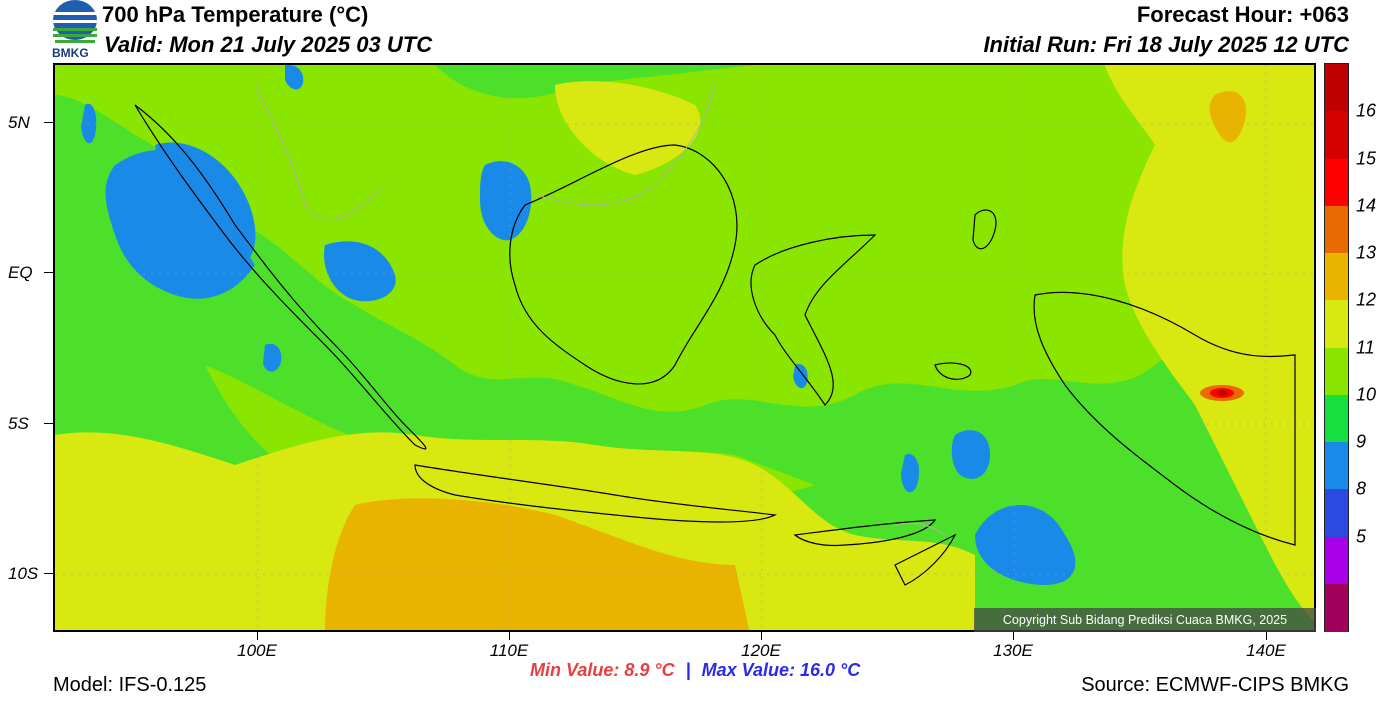 Image resolution: width=1400 pixels, height=709 pixels. Describe the element at coordinates (910, 473) in the screenshot. I see `field-9-10h` at that location.